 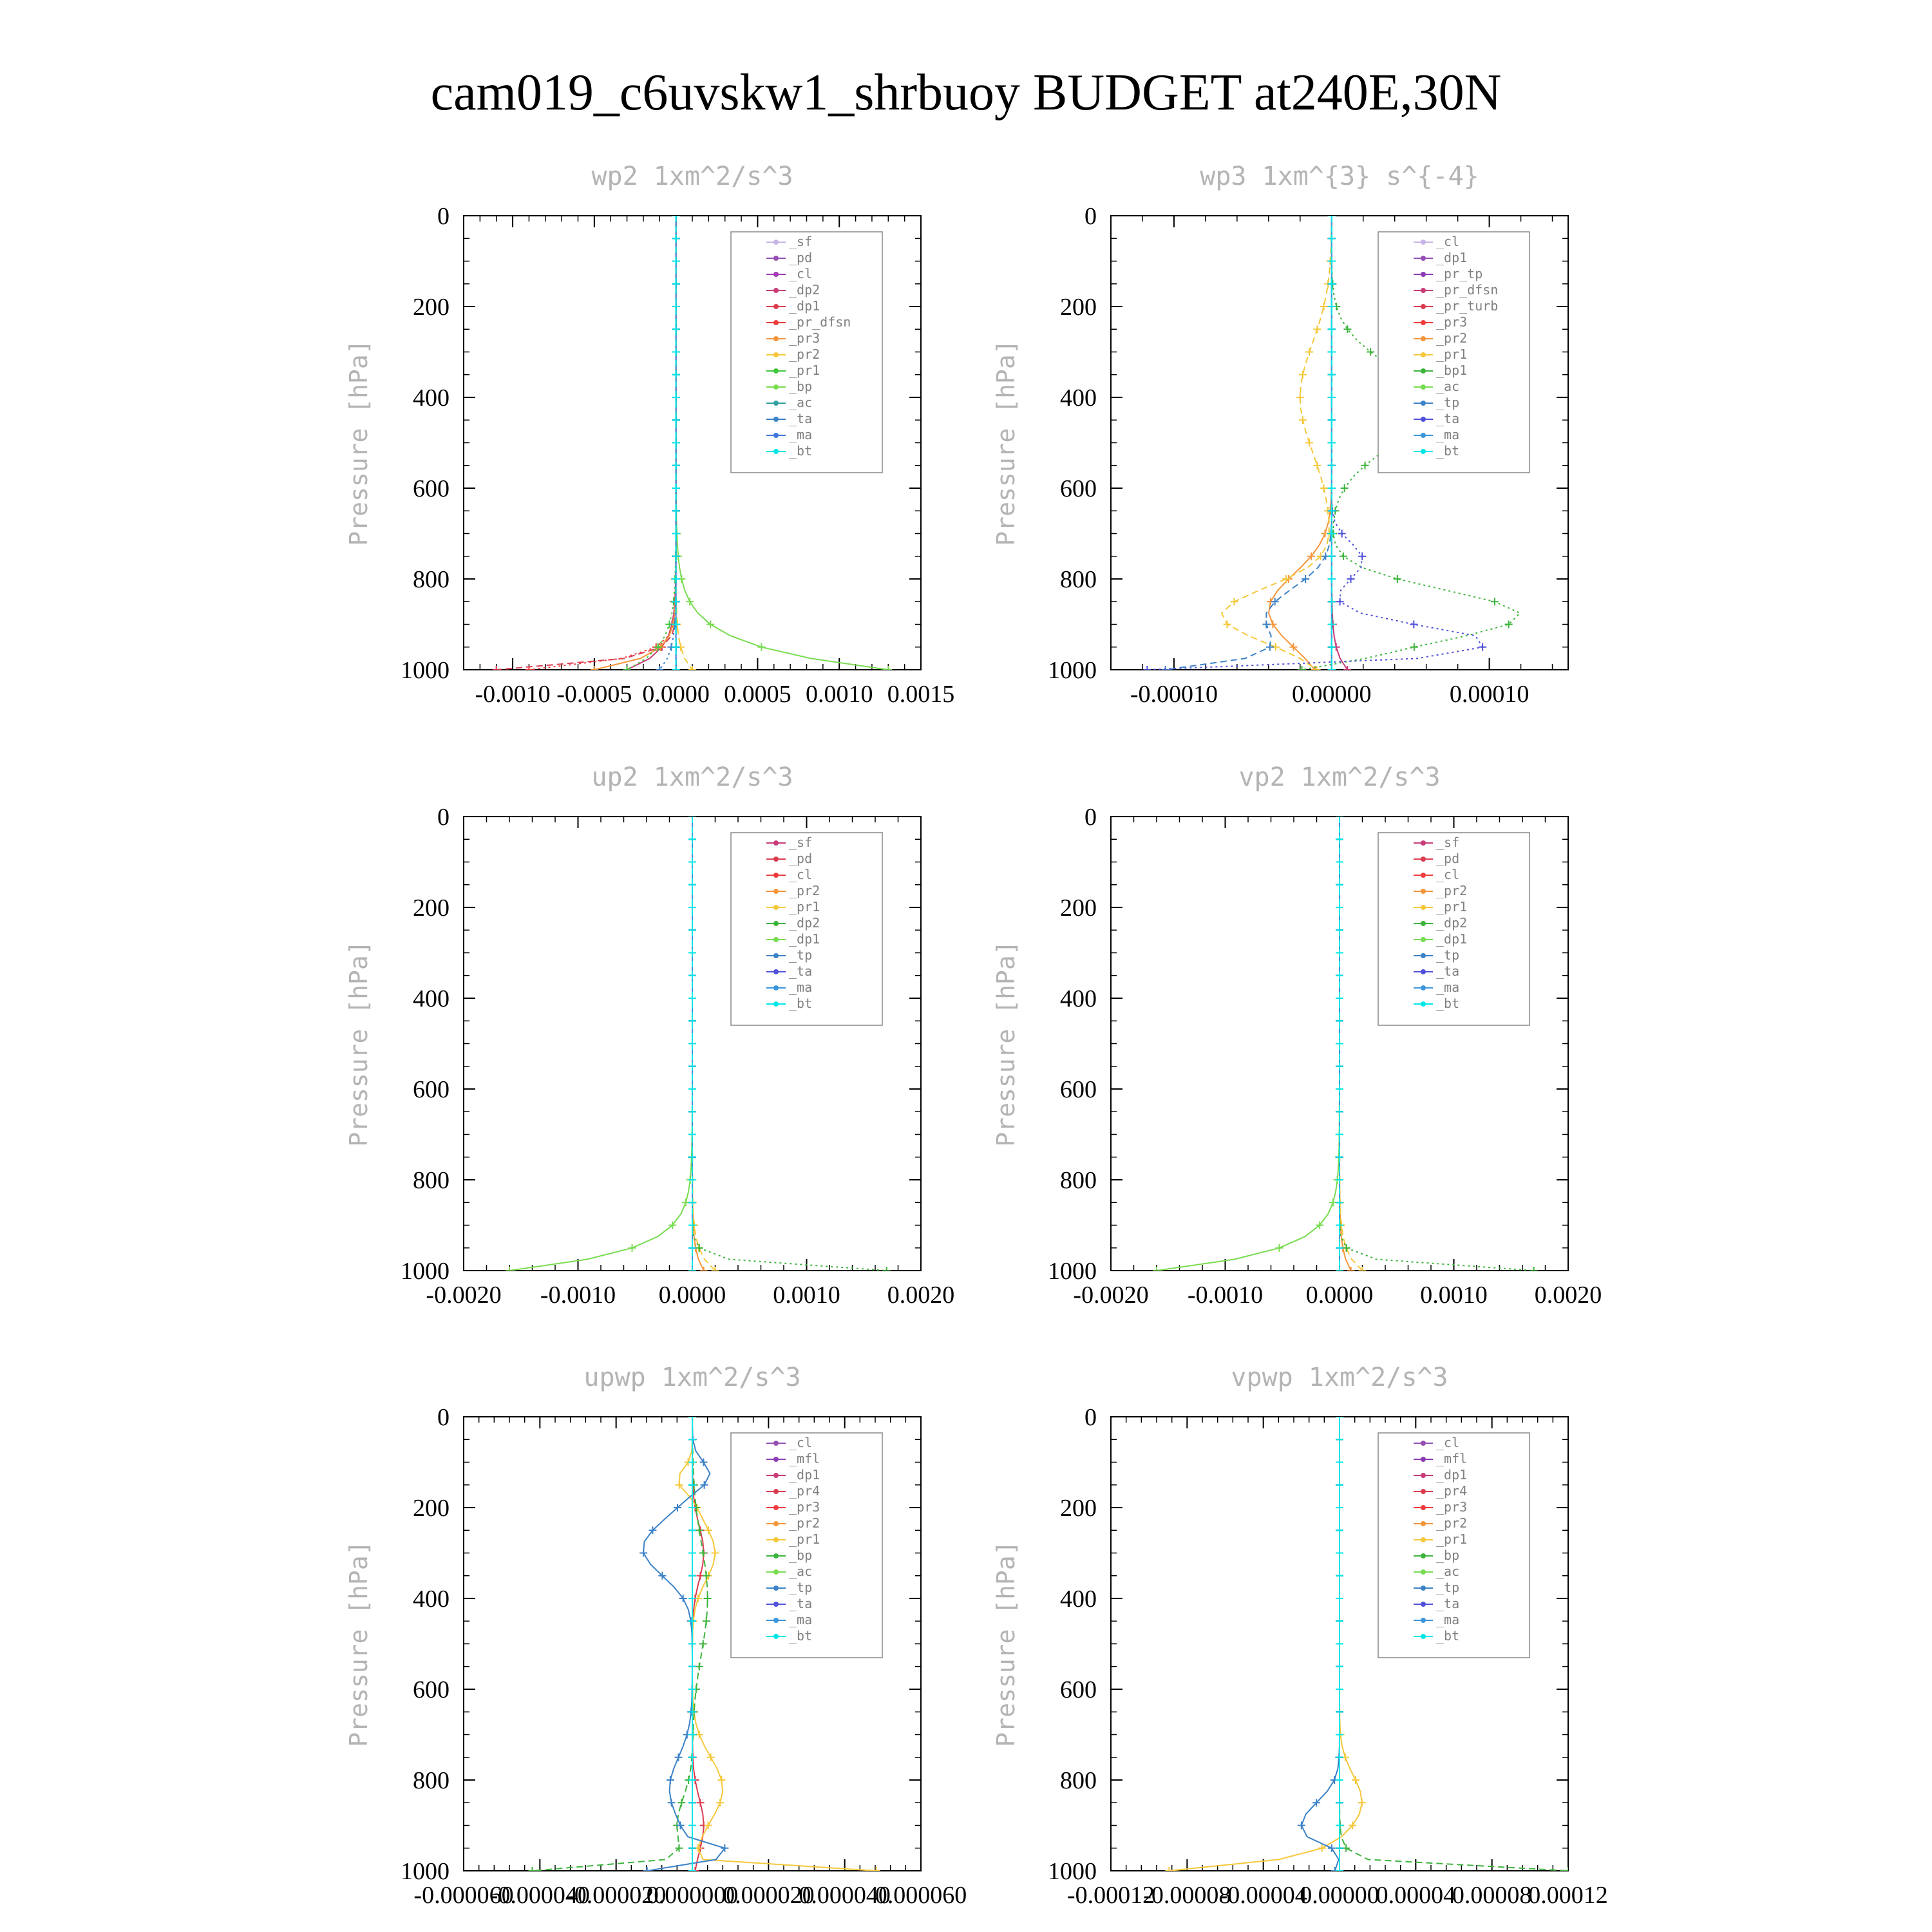 I want to click on panel-title: wp2 1xm^2/s^3, so click(x=692, y=176).